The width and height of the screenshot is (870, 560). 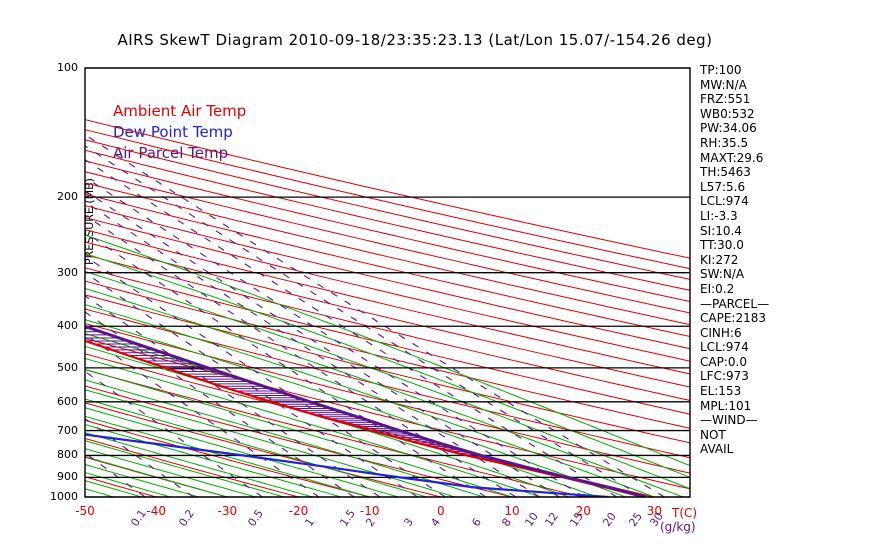 What do you see at coordinates (67, 272) in the screenshot?
I see `pressure-tick-300: 300` at bounding box center [67, 272].